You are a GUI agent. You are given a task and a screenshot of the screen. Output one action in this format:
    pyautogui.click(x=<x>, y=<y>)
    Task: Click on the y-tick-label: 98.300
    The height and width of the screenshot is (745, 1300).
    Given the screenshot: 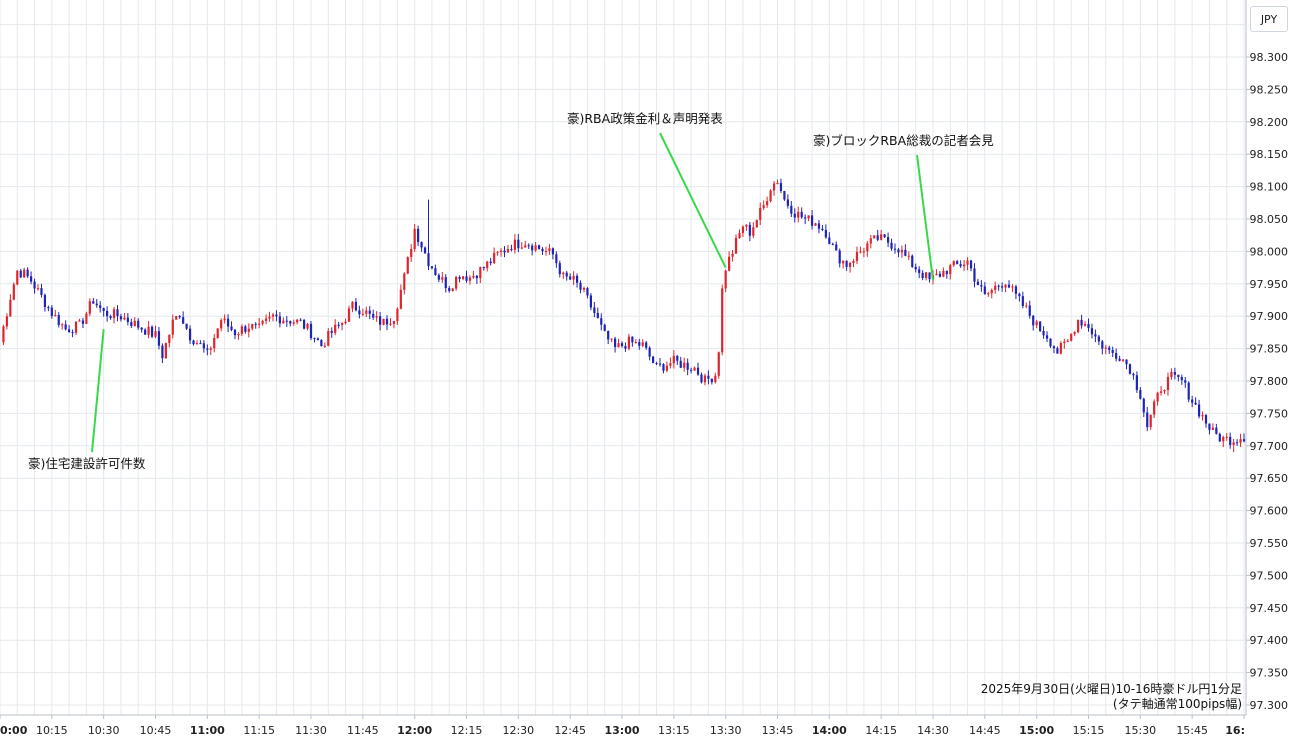 What is the action you would take?
    pyautogui.click(x=1269, y=57)
    